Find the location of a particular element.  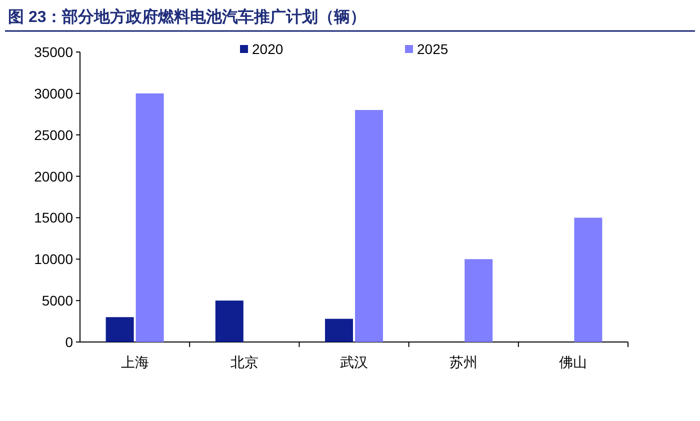

x-tick-label: 苏州 is located at coordinates (464, 362).